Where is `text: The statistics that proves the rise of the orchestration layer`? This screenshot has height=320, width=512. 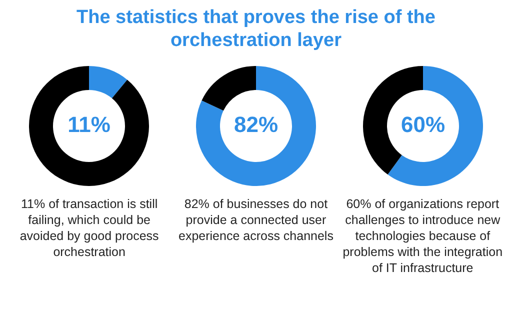 text: The statistics that proves the rise of the orchestration layer is located at coordinates (256, 29).